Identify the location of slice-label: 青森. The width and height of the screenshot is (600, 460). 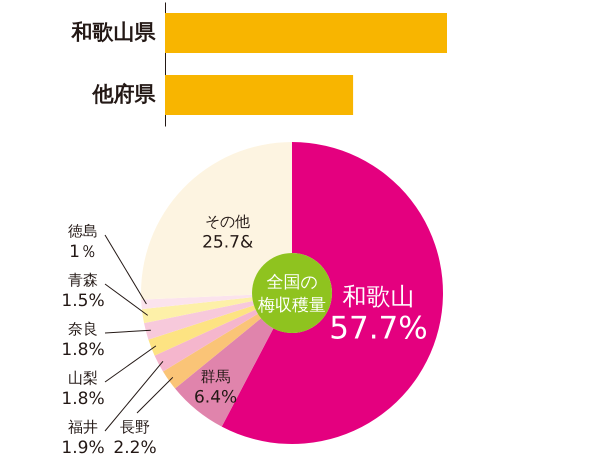
(83, 280).